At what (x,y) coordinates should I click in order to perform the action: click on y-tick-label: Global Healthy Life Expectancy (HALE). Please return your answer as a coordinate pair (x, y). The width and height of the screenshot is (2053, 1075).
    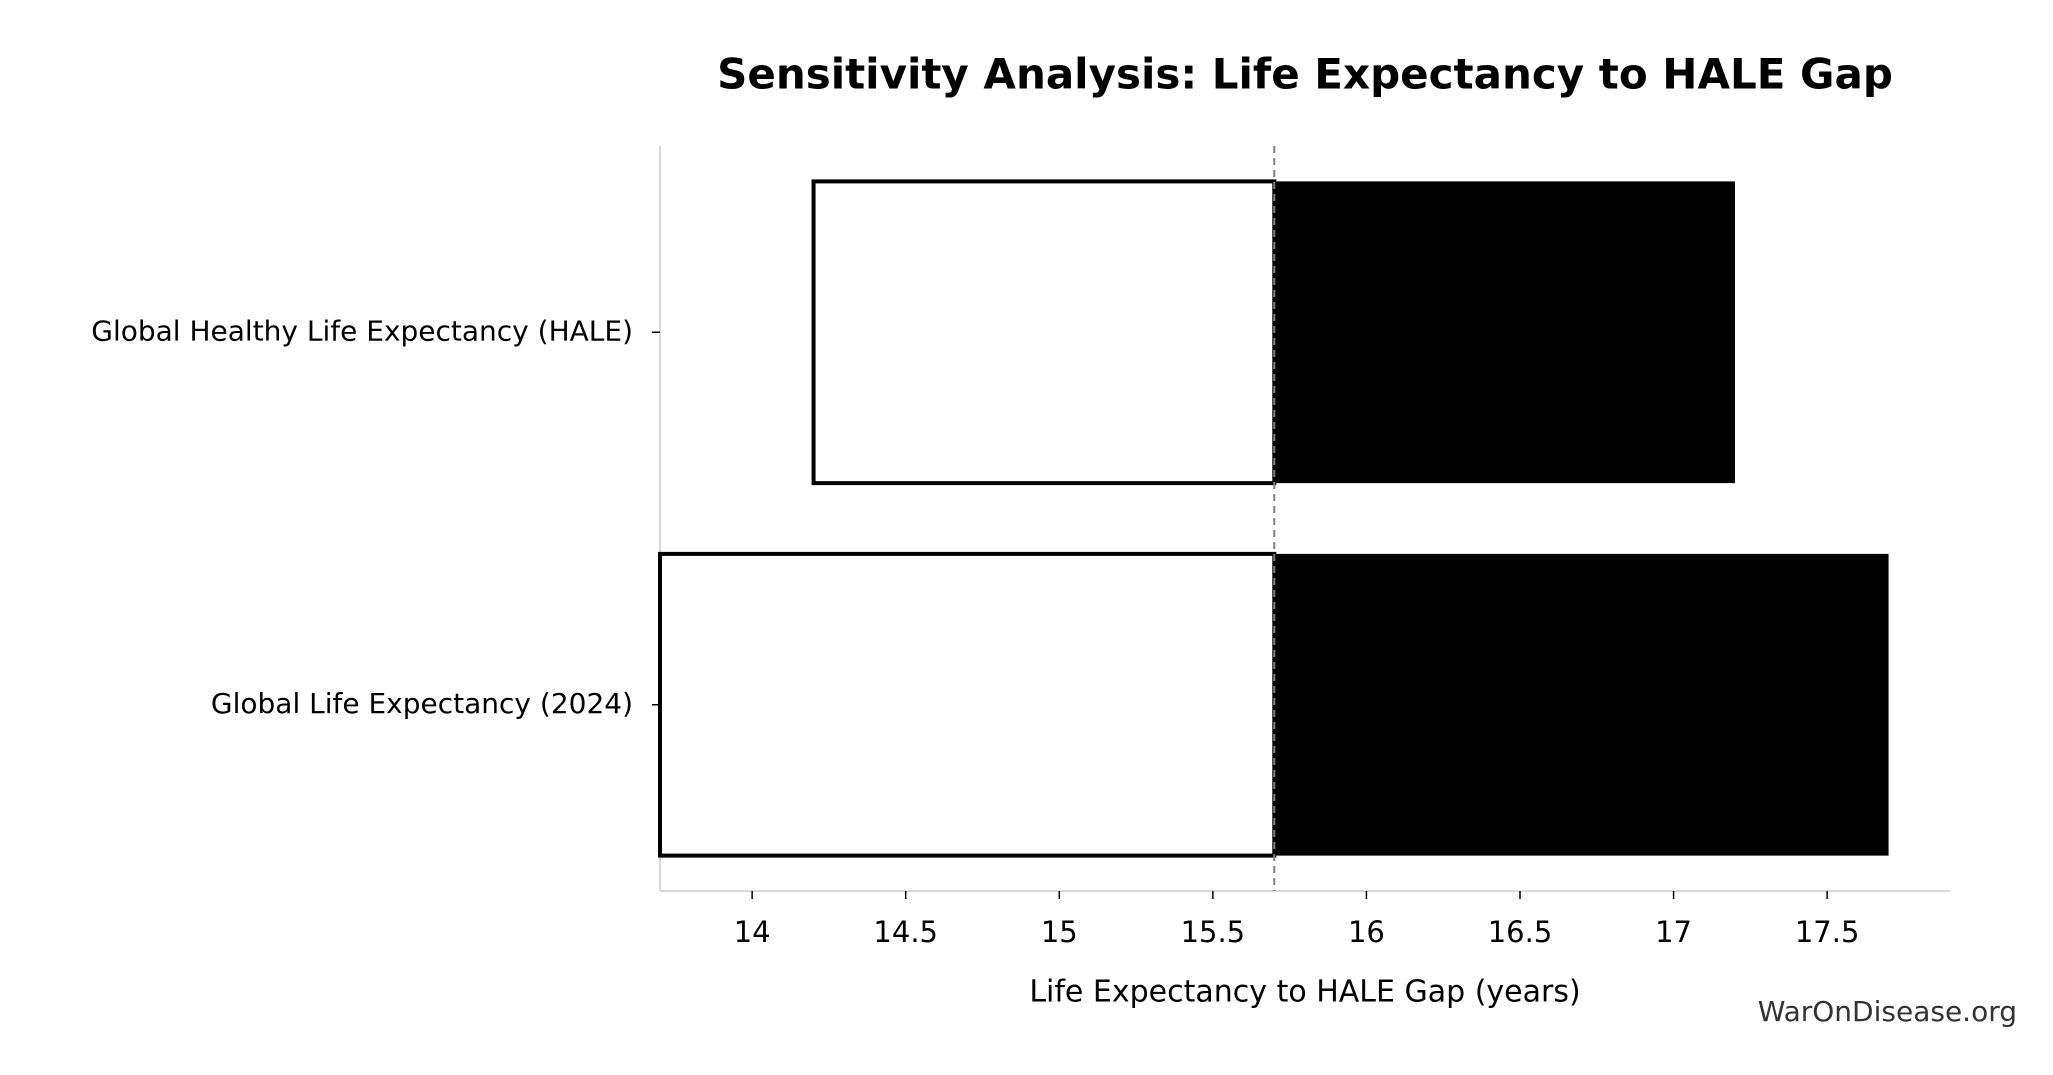
    Looking at the image, I should click on (362, 330).